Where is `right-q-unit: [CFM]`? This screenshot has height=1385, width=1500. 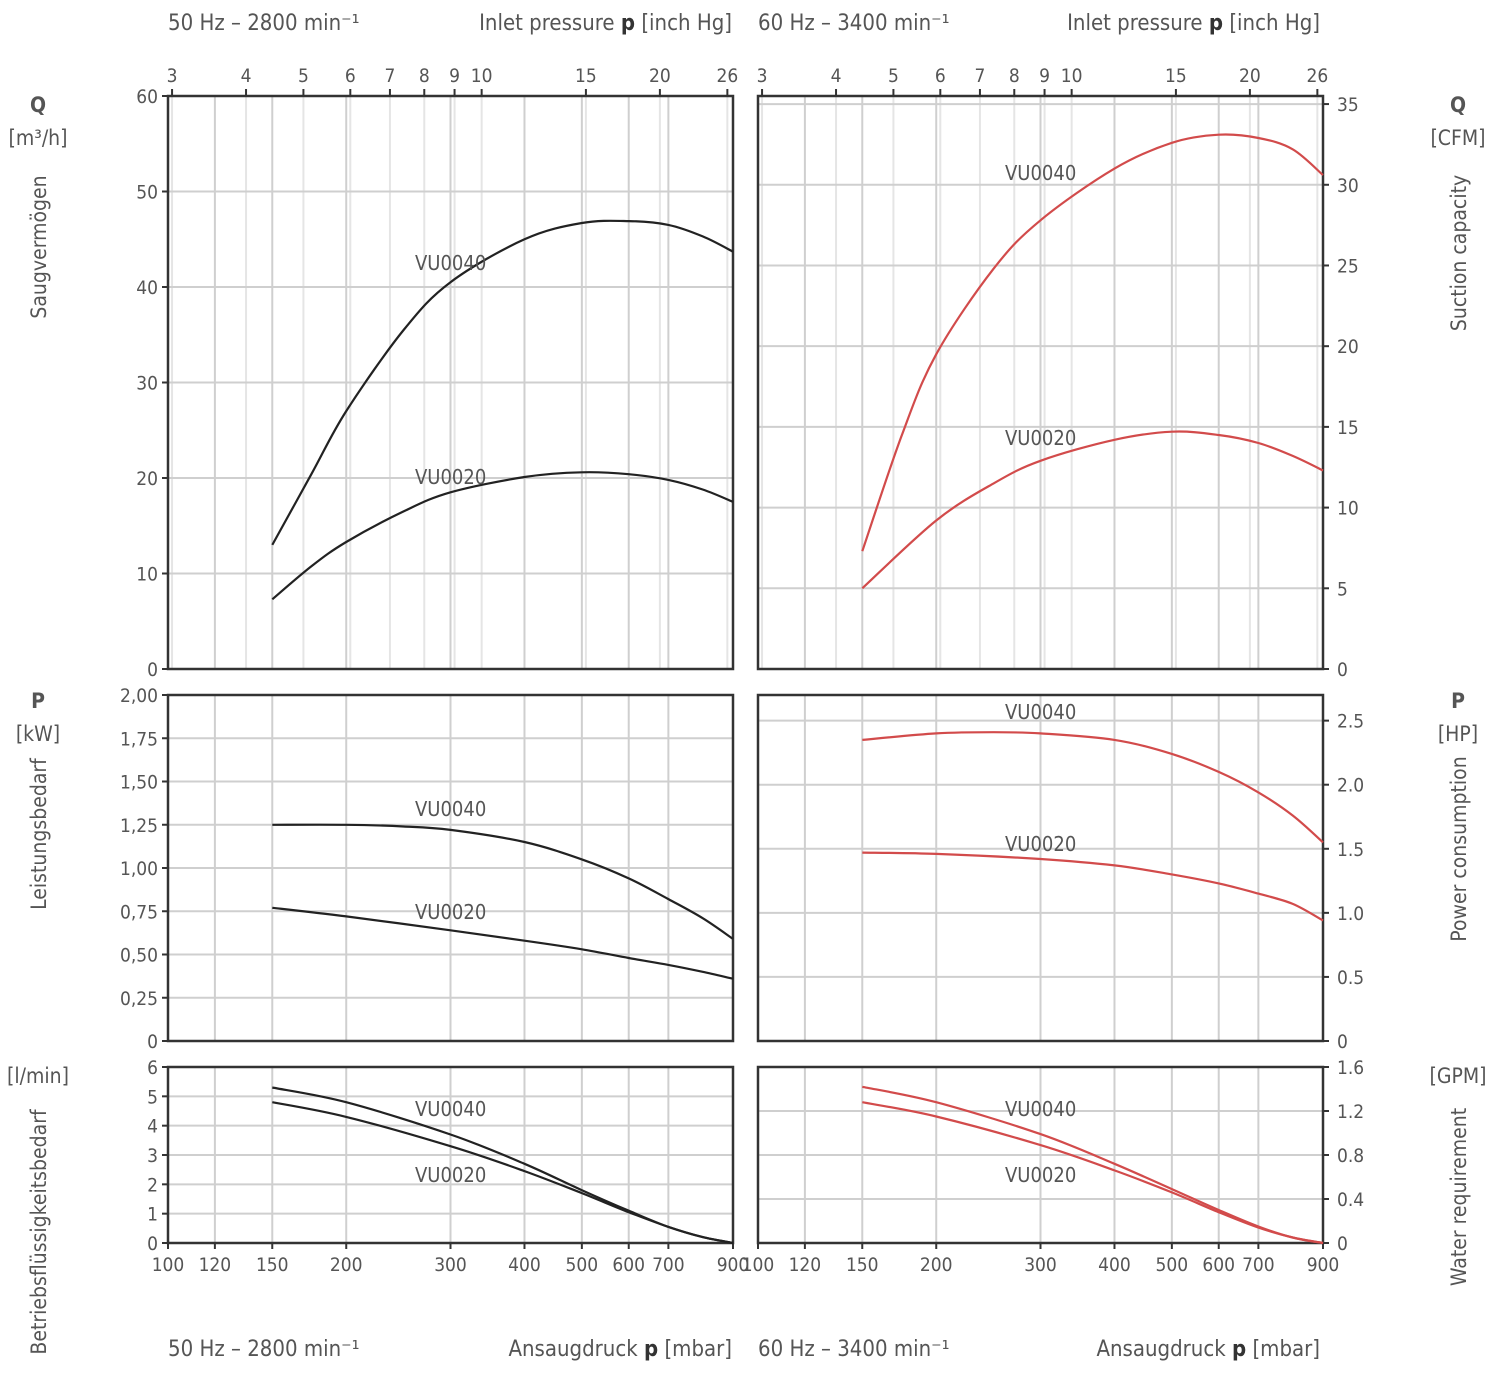 right-q-unit: [CFM] is located at coordinates (1457, 138).